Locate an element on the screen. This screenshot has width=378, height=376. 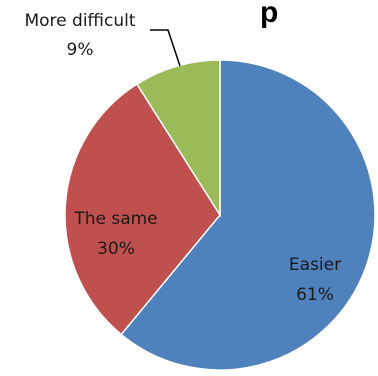
slice-value-easier: 61% is located at coordinates (315, 295).